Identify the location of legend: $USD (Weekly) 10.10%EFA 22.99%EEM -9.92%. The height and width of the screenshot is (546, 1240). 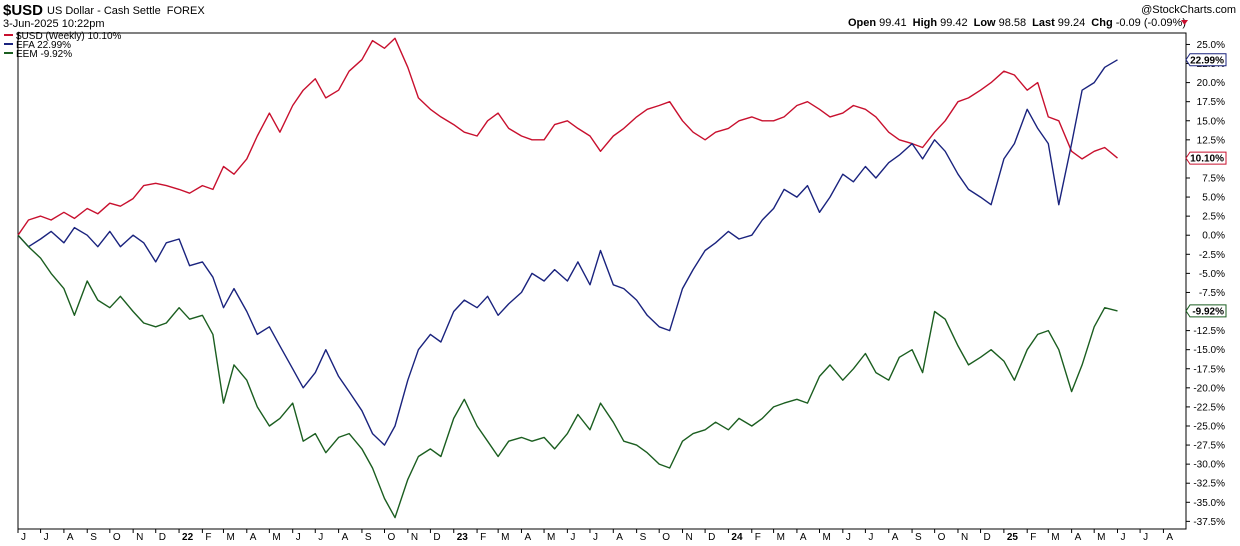
(63, 45).